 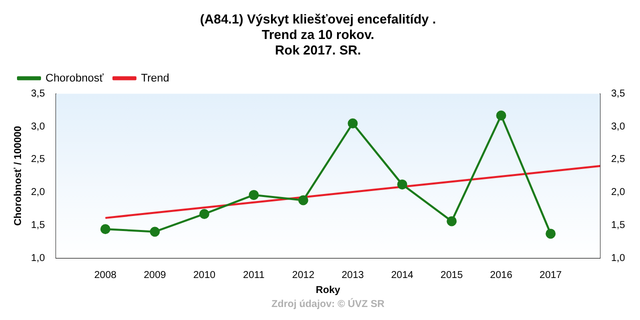 I want to click on y-tick-label: 3,0, so click(x=38, y=126).